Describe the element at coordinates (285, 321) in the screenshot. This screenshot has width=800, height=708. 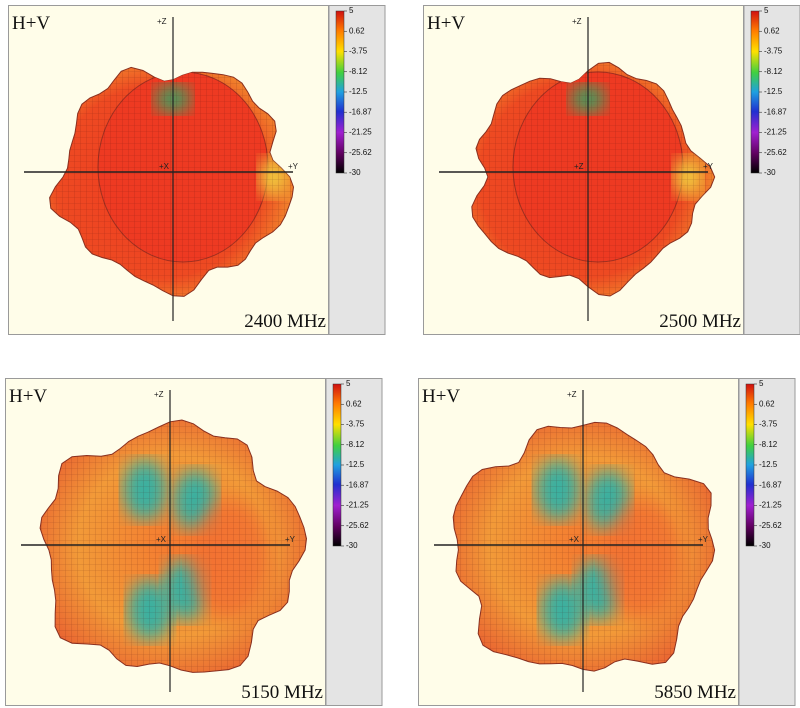
I see `frequency-label: 2400 MHz` at that location.